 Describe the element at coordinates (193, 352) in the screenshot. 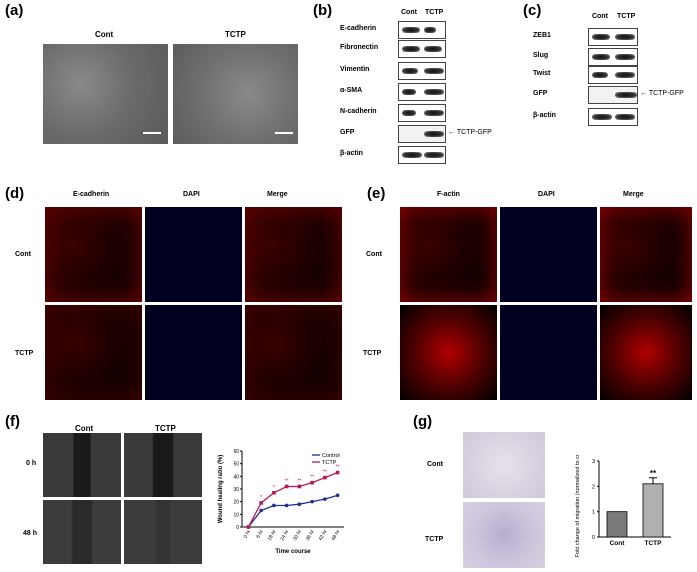

I see `dapi-image-tctp` at that location.